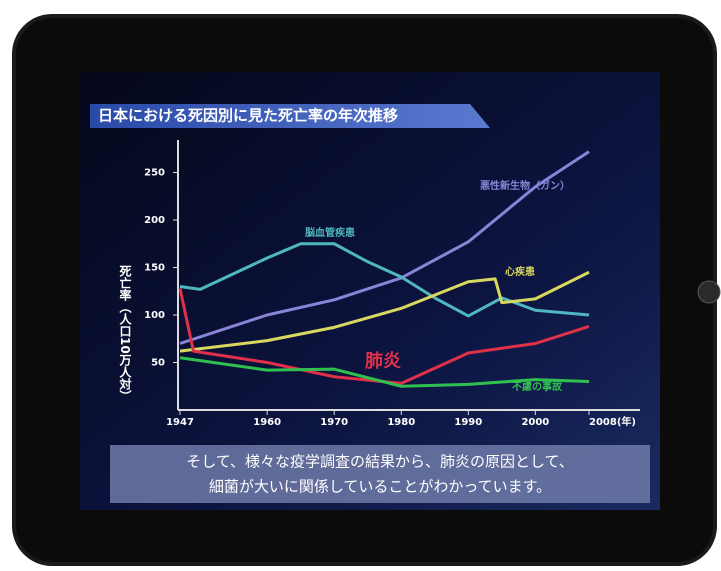 The width and height of the screenshot is (721, 571). What do you see at coordinates (535, 422) in the screenshot?
I see `x-tick-label: 2000` at bounding box center [535, 422].